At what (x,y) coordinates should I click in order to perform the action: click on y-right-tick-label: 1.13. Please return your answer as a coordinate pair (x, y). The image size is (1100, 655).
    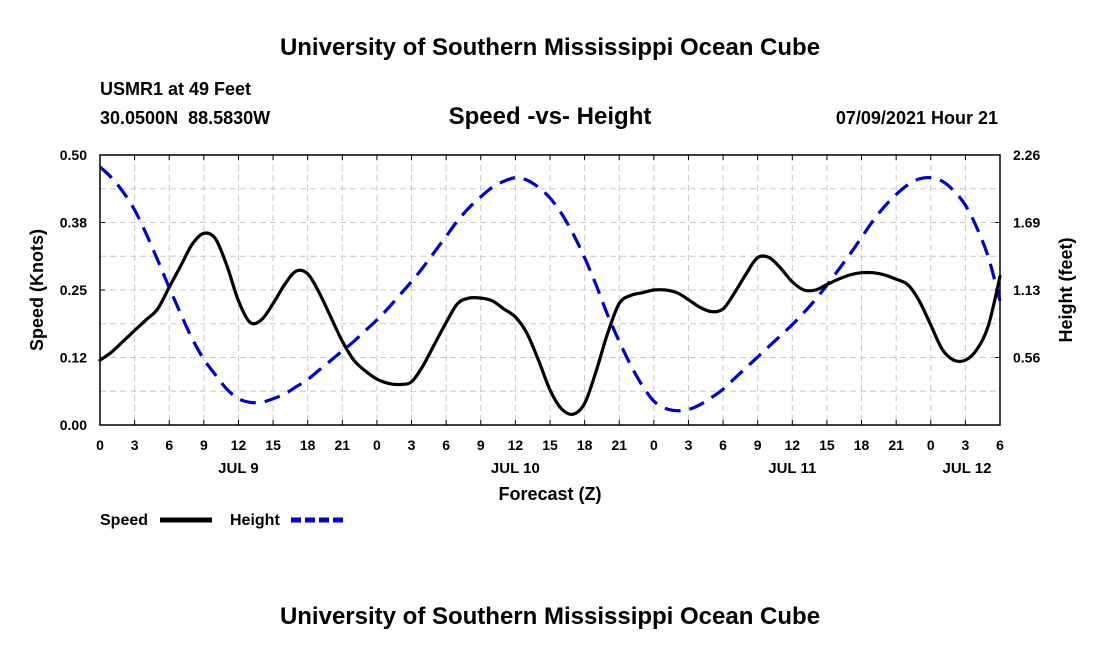
    Looking at the image, I should click on (1026, 290).